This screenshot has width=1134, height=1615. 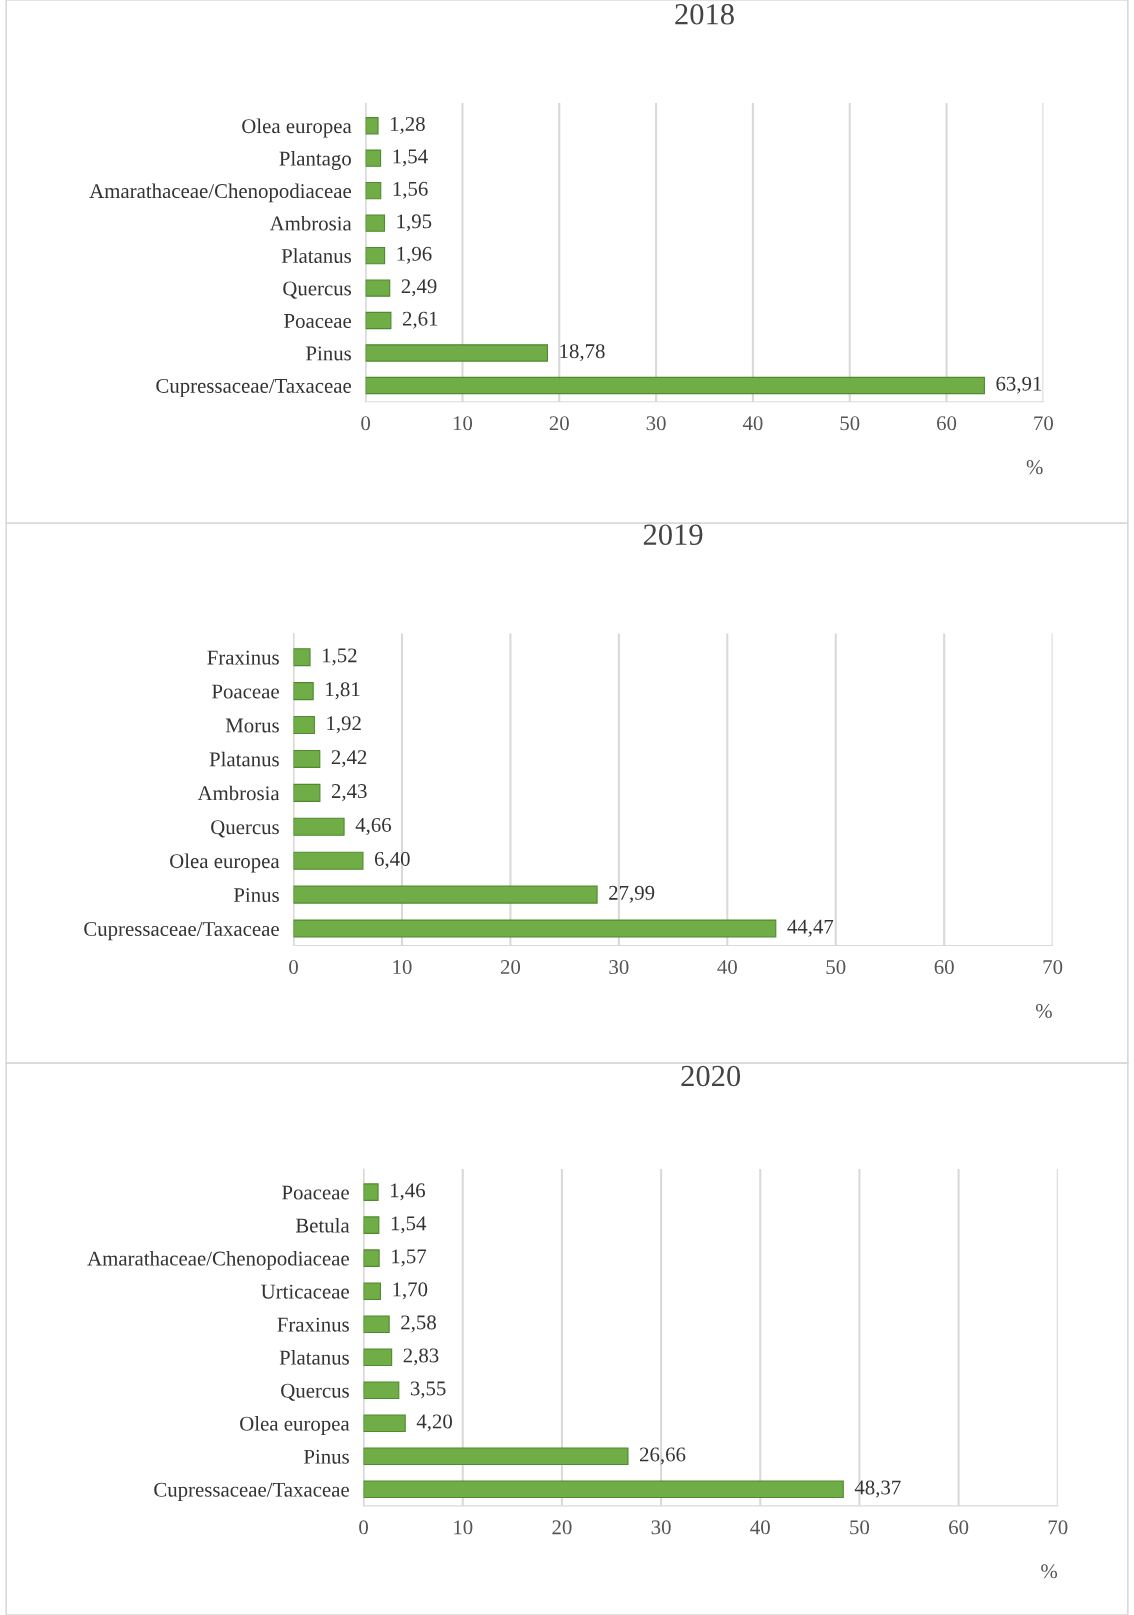 What do you see at coordinates (418, 1324) in the screenshot?
I see `data-label: 2,58` at bounding box center [418, 1324].